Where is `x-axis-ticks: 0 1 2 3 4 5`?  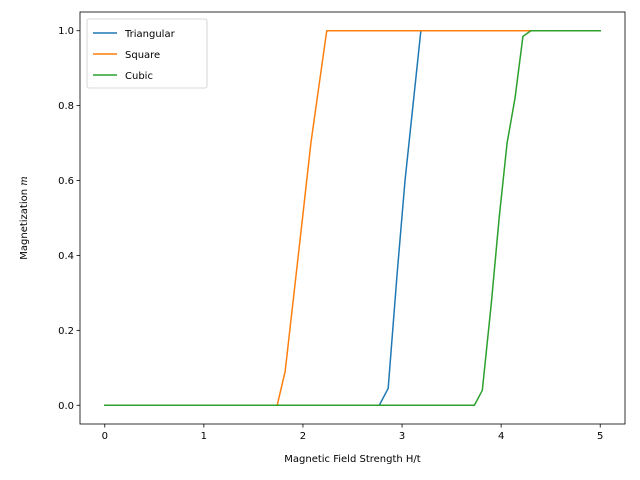
x-axis-ticks: 0 1 2 3 4 5 is located at coordinates (352, 433).